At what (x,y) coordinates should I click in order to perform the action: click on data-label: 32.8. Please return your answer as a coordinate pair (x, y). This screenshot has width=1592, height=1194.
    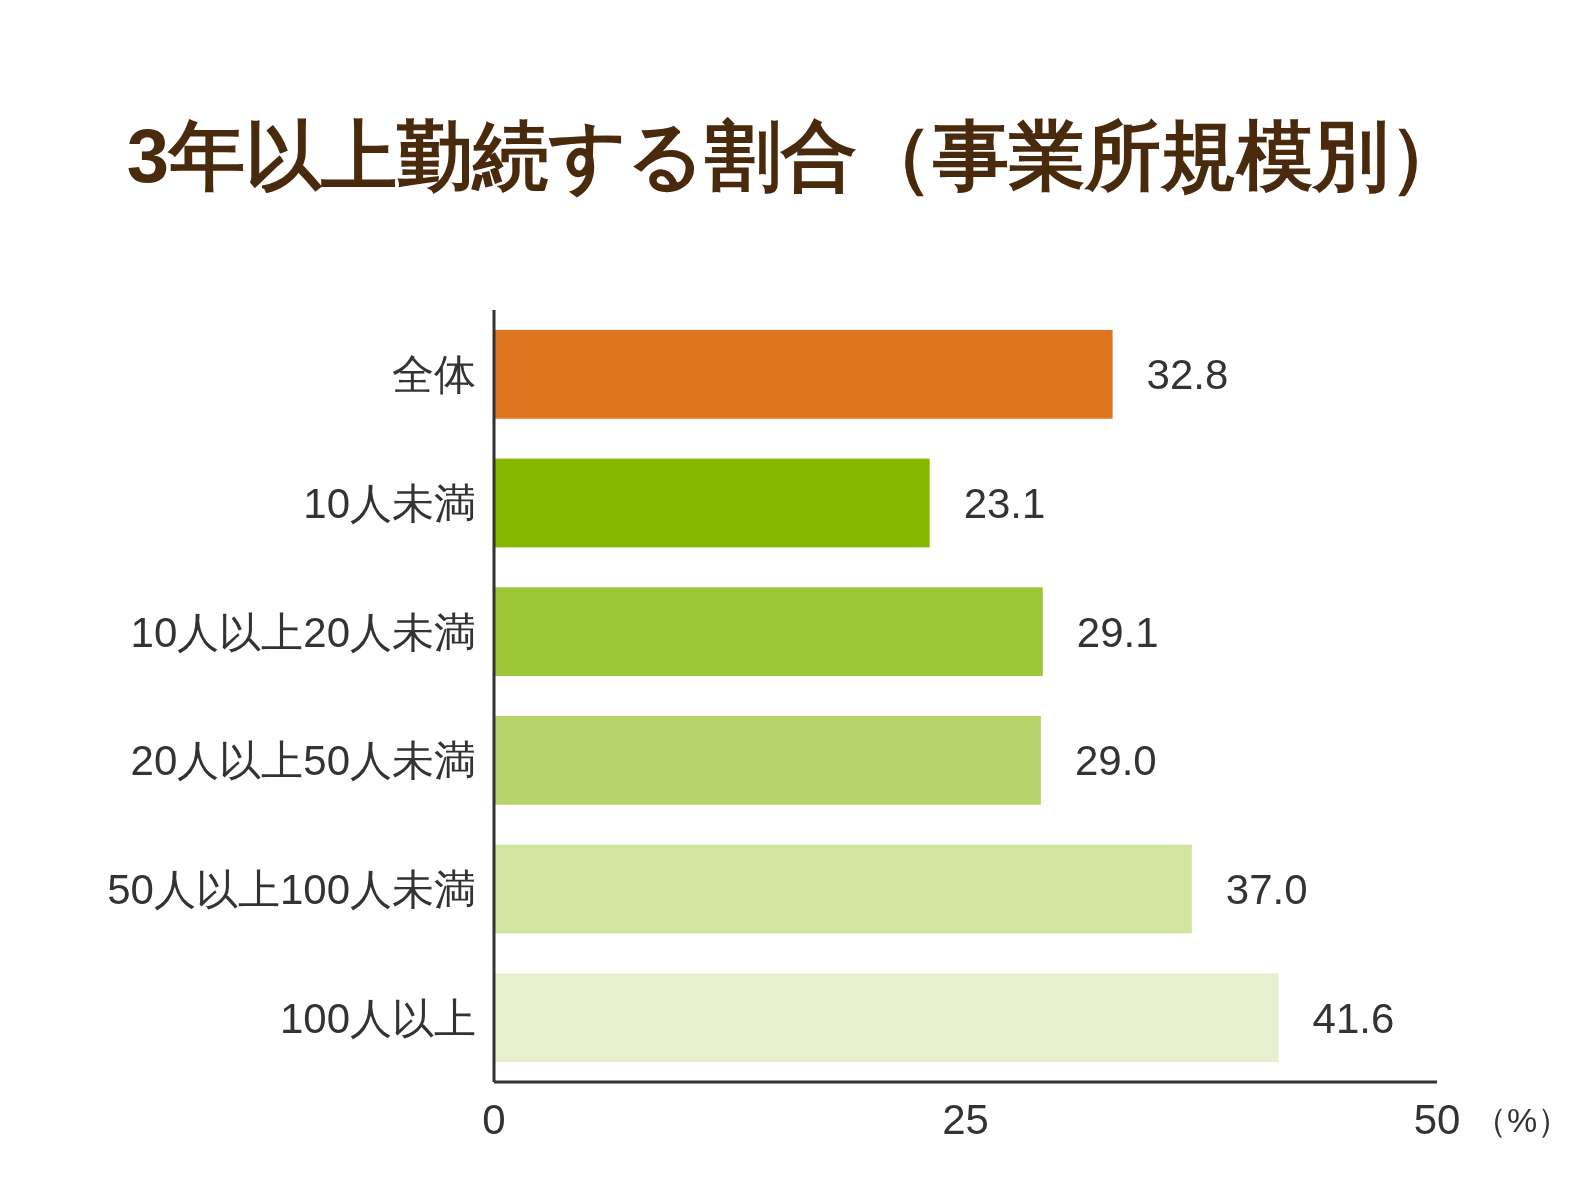
    Looking at the image, I should click on (1187, 375).